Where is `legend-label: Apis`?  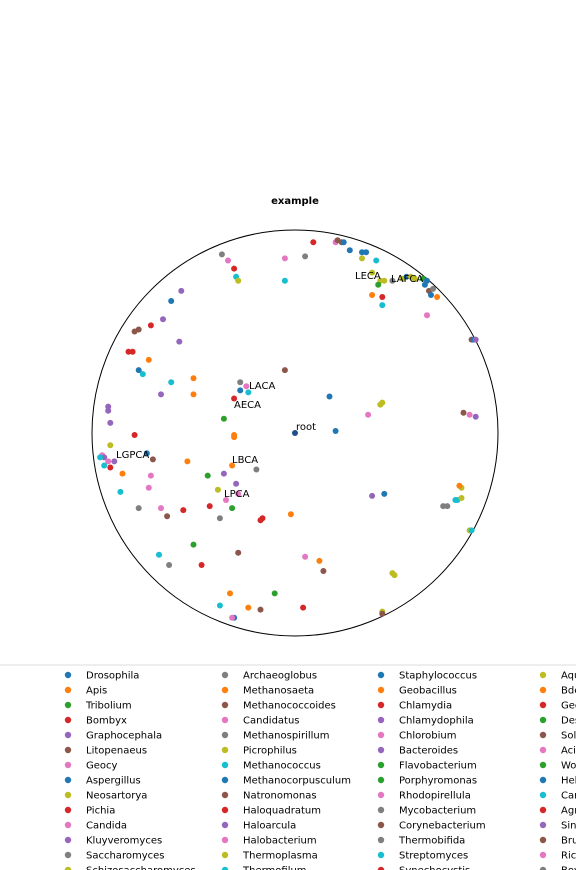 legend-label: Apis is located at coordinates (96, 691).